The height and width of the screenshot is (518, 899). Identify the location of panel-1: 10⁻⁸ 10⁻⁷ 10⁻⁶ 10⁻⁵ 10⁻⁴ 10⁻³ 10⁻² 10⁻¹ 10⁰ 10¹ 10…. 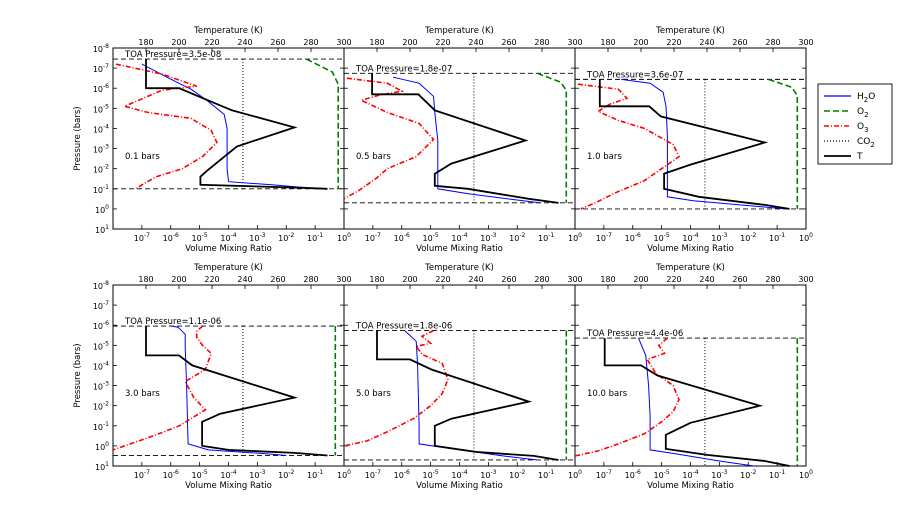
(212, 140).